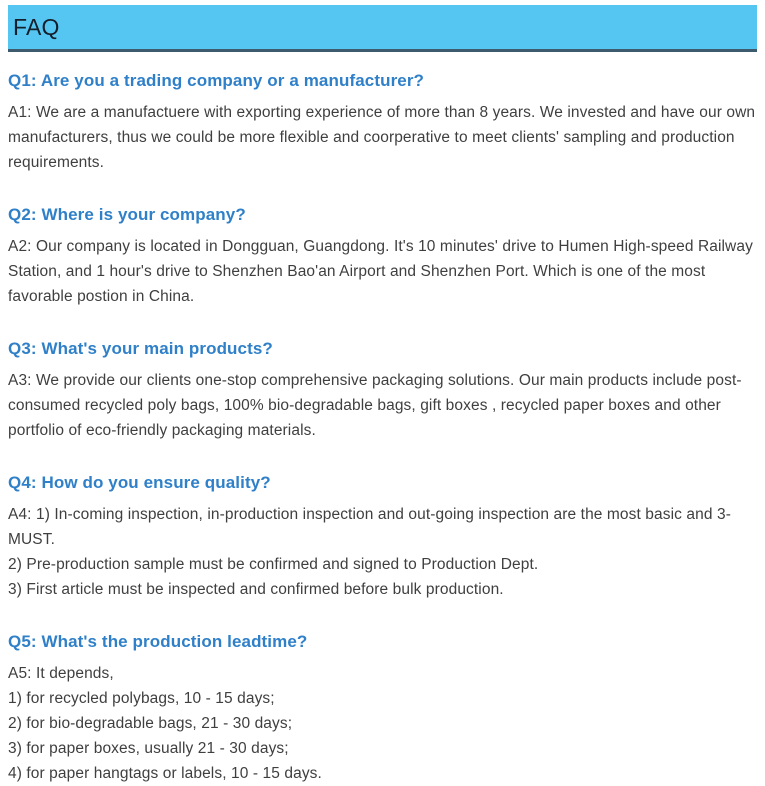 This screenshot has width=765, height=786. Describe the element at coordinates (127, 214) in the screenshot. I see `faq-question: Q2: Where is your company?` at that location.